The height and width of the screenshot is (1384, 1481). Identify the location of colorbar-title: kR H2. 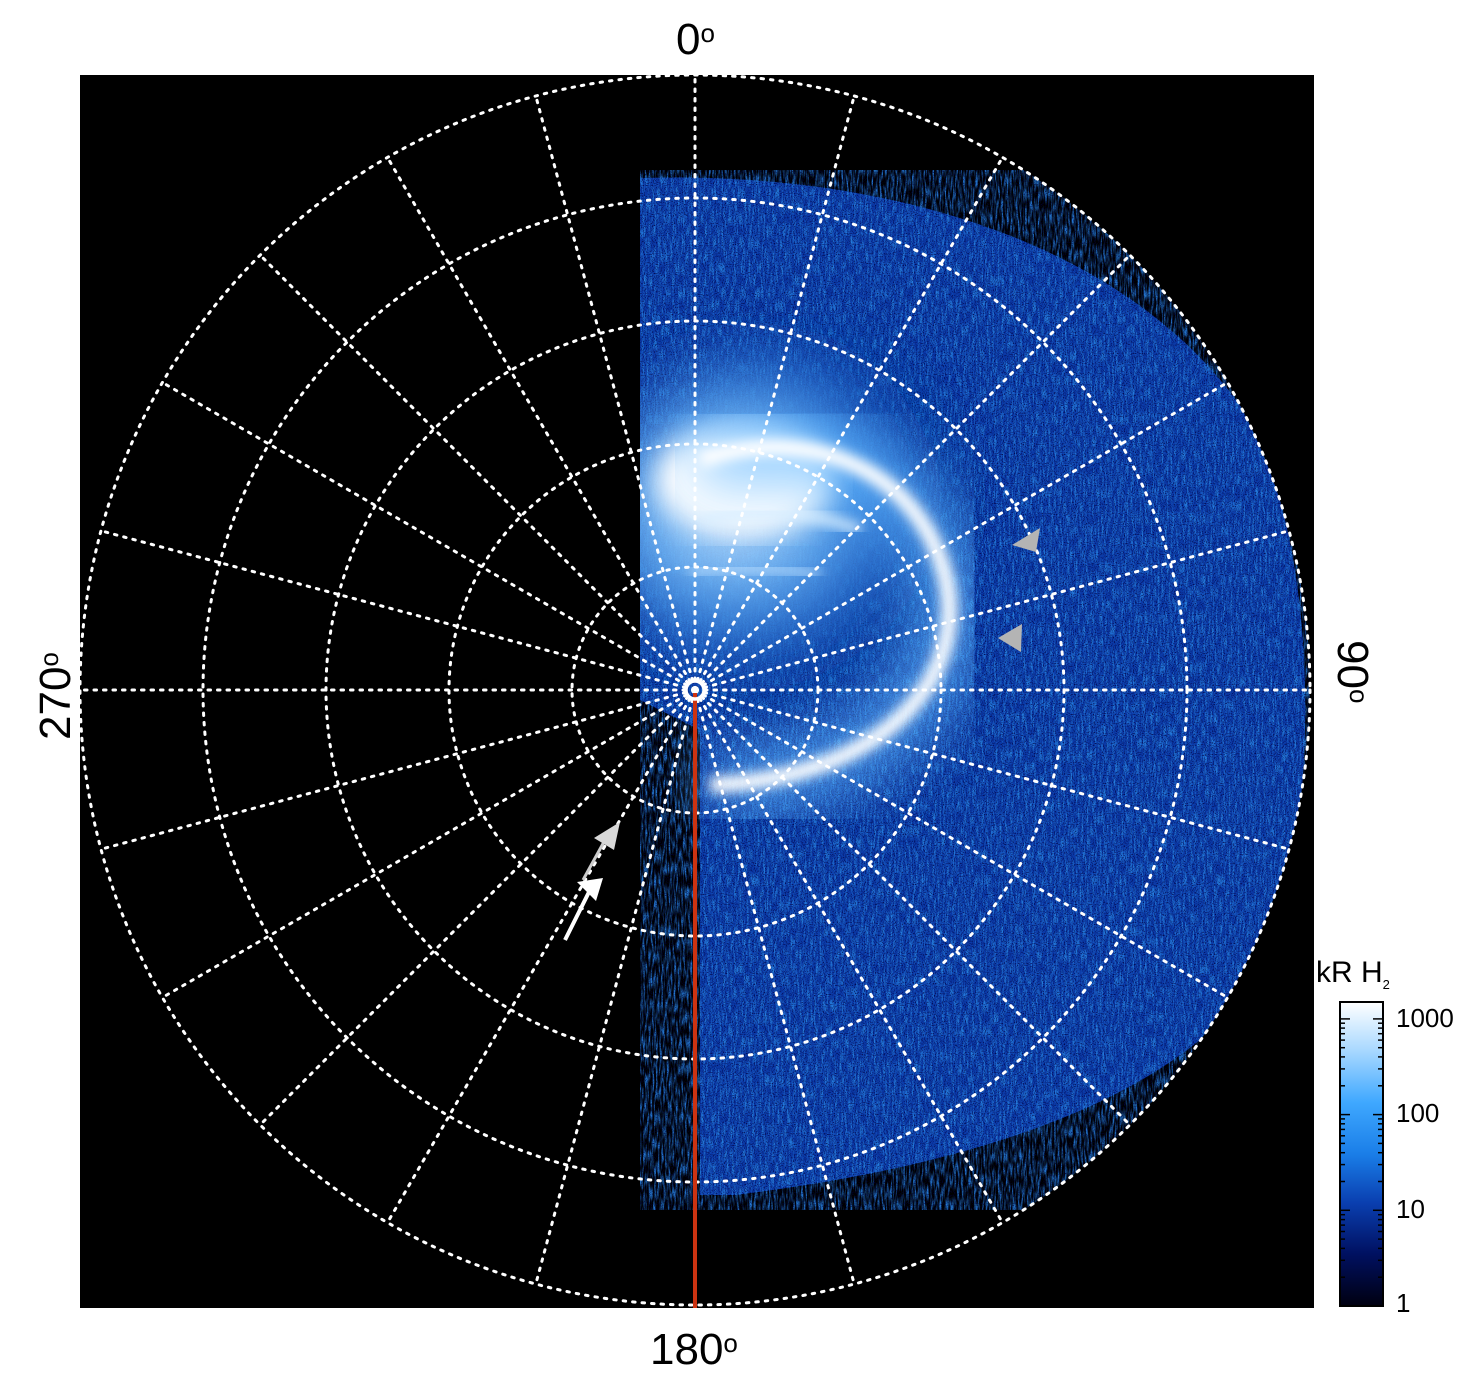
(1353, 974).